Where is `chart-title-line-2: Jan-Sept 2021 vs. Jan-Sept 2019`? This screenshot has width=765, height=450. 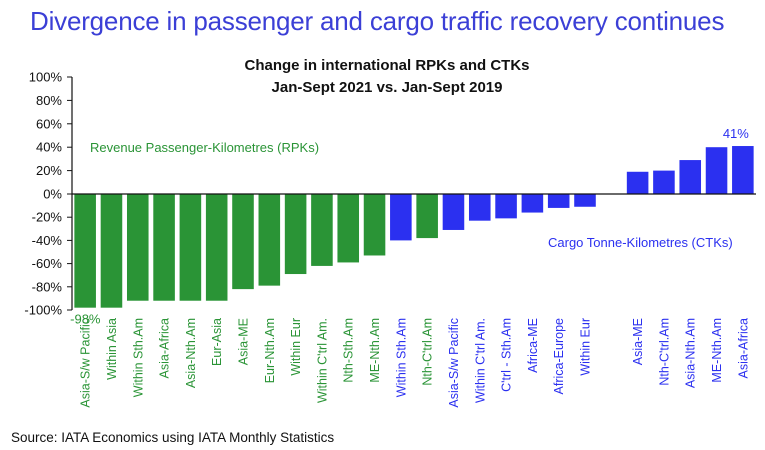
chart-title-line-2: Jan-Sept 2021 vs. Jan-Sept 2019 is located at coordinates (387, 87).